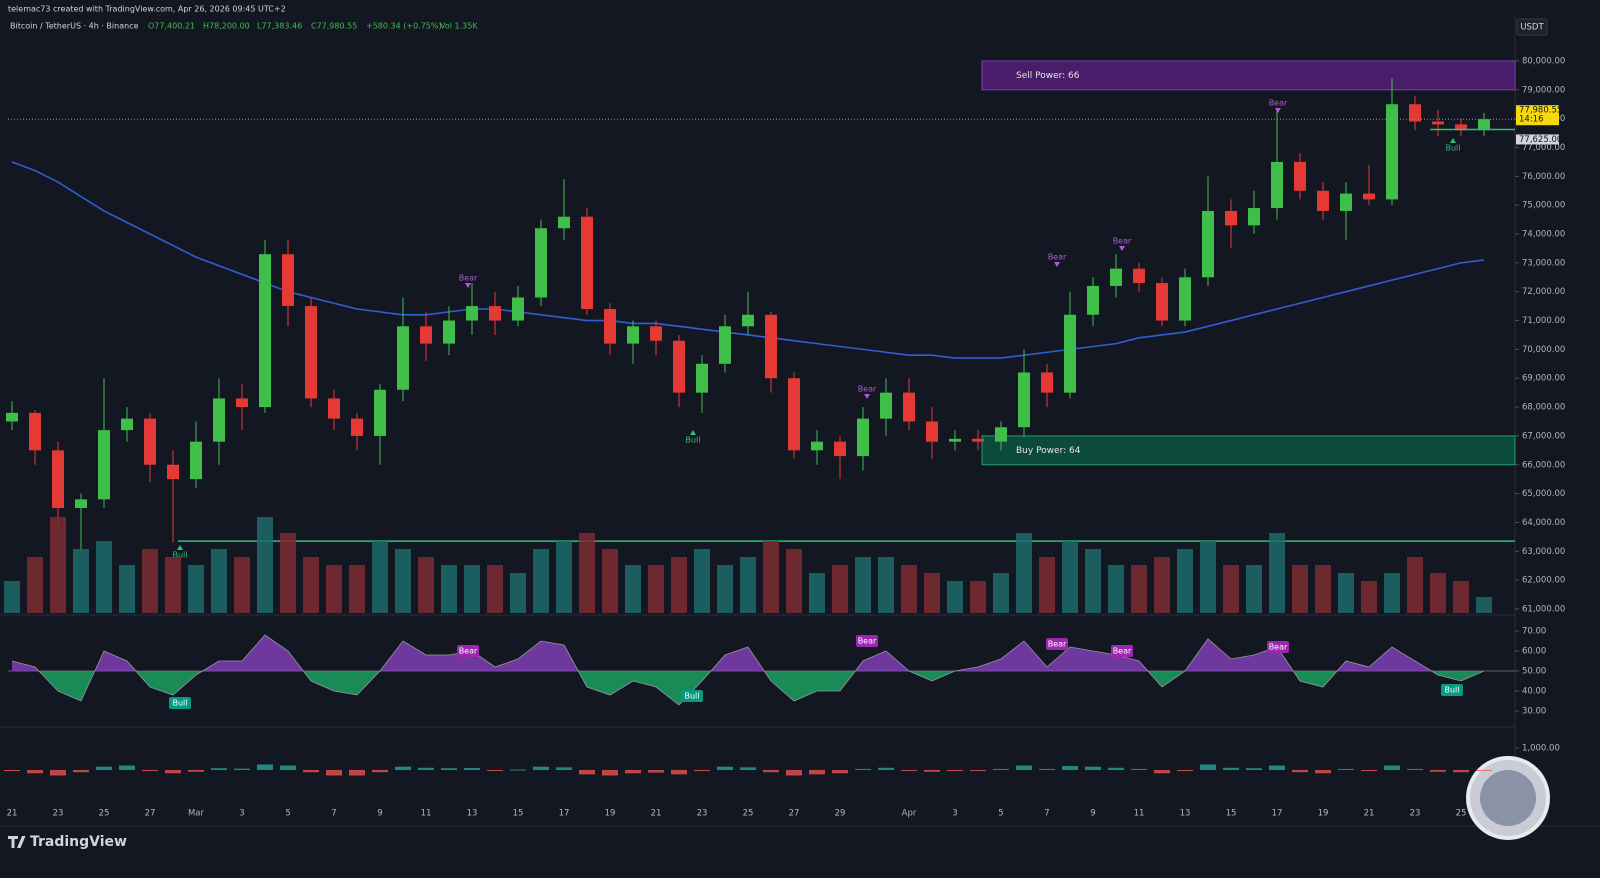 The width and height of the screenshot is (1600, 878). I want to click on x-tick-label: 25, so click(104, 814).